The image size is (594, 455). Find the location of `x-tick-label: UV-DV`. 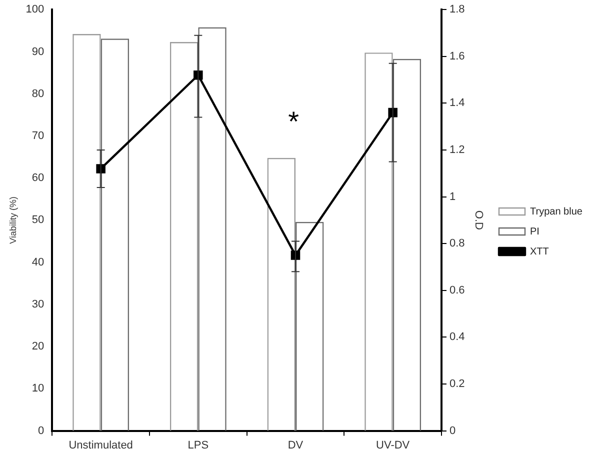

x-tick-label: UV-DV is located at coordinates (393, 445).